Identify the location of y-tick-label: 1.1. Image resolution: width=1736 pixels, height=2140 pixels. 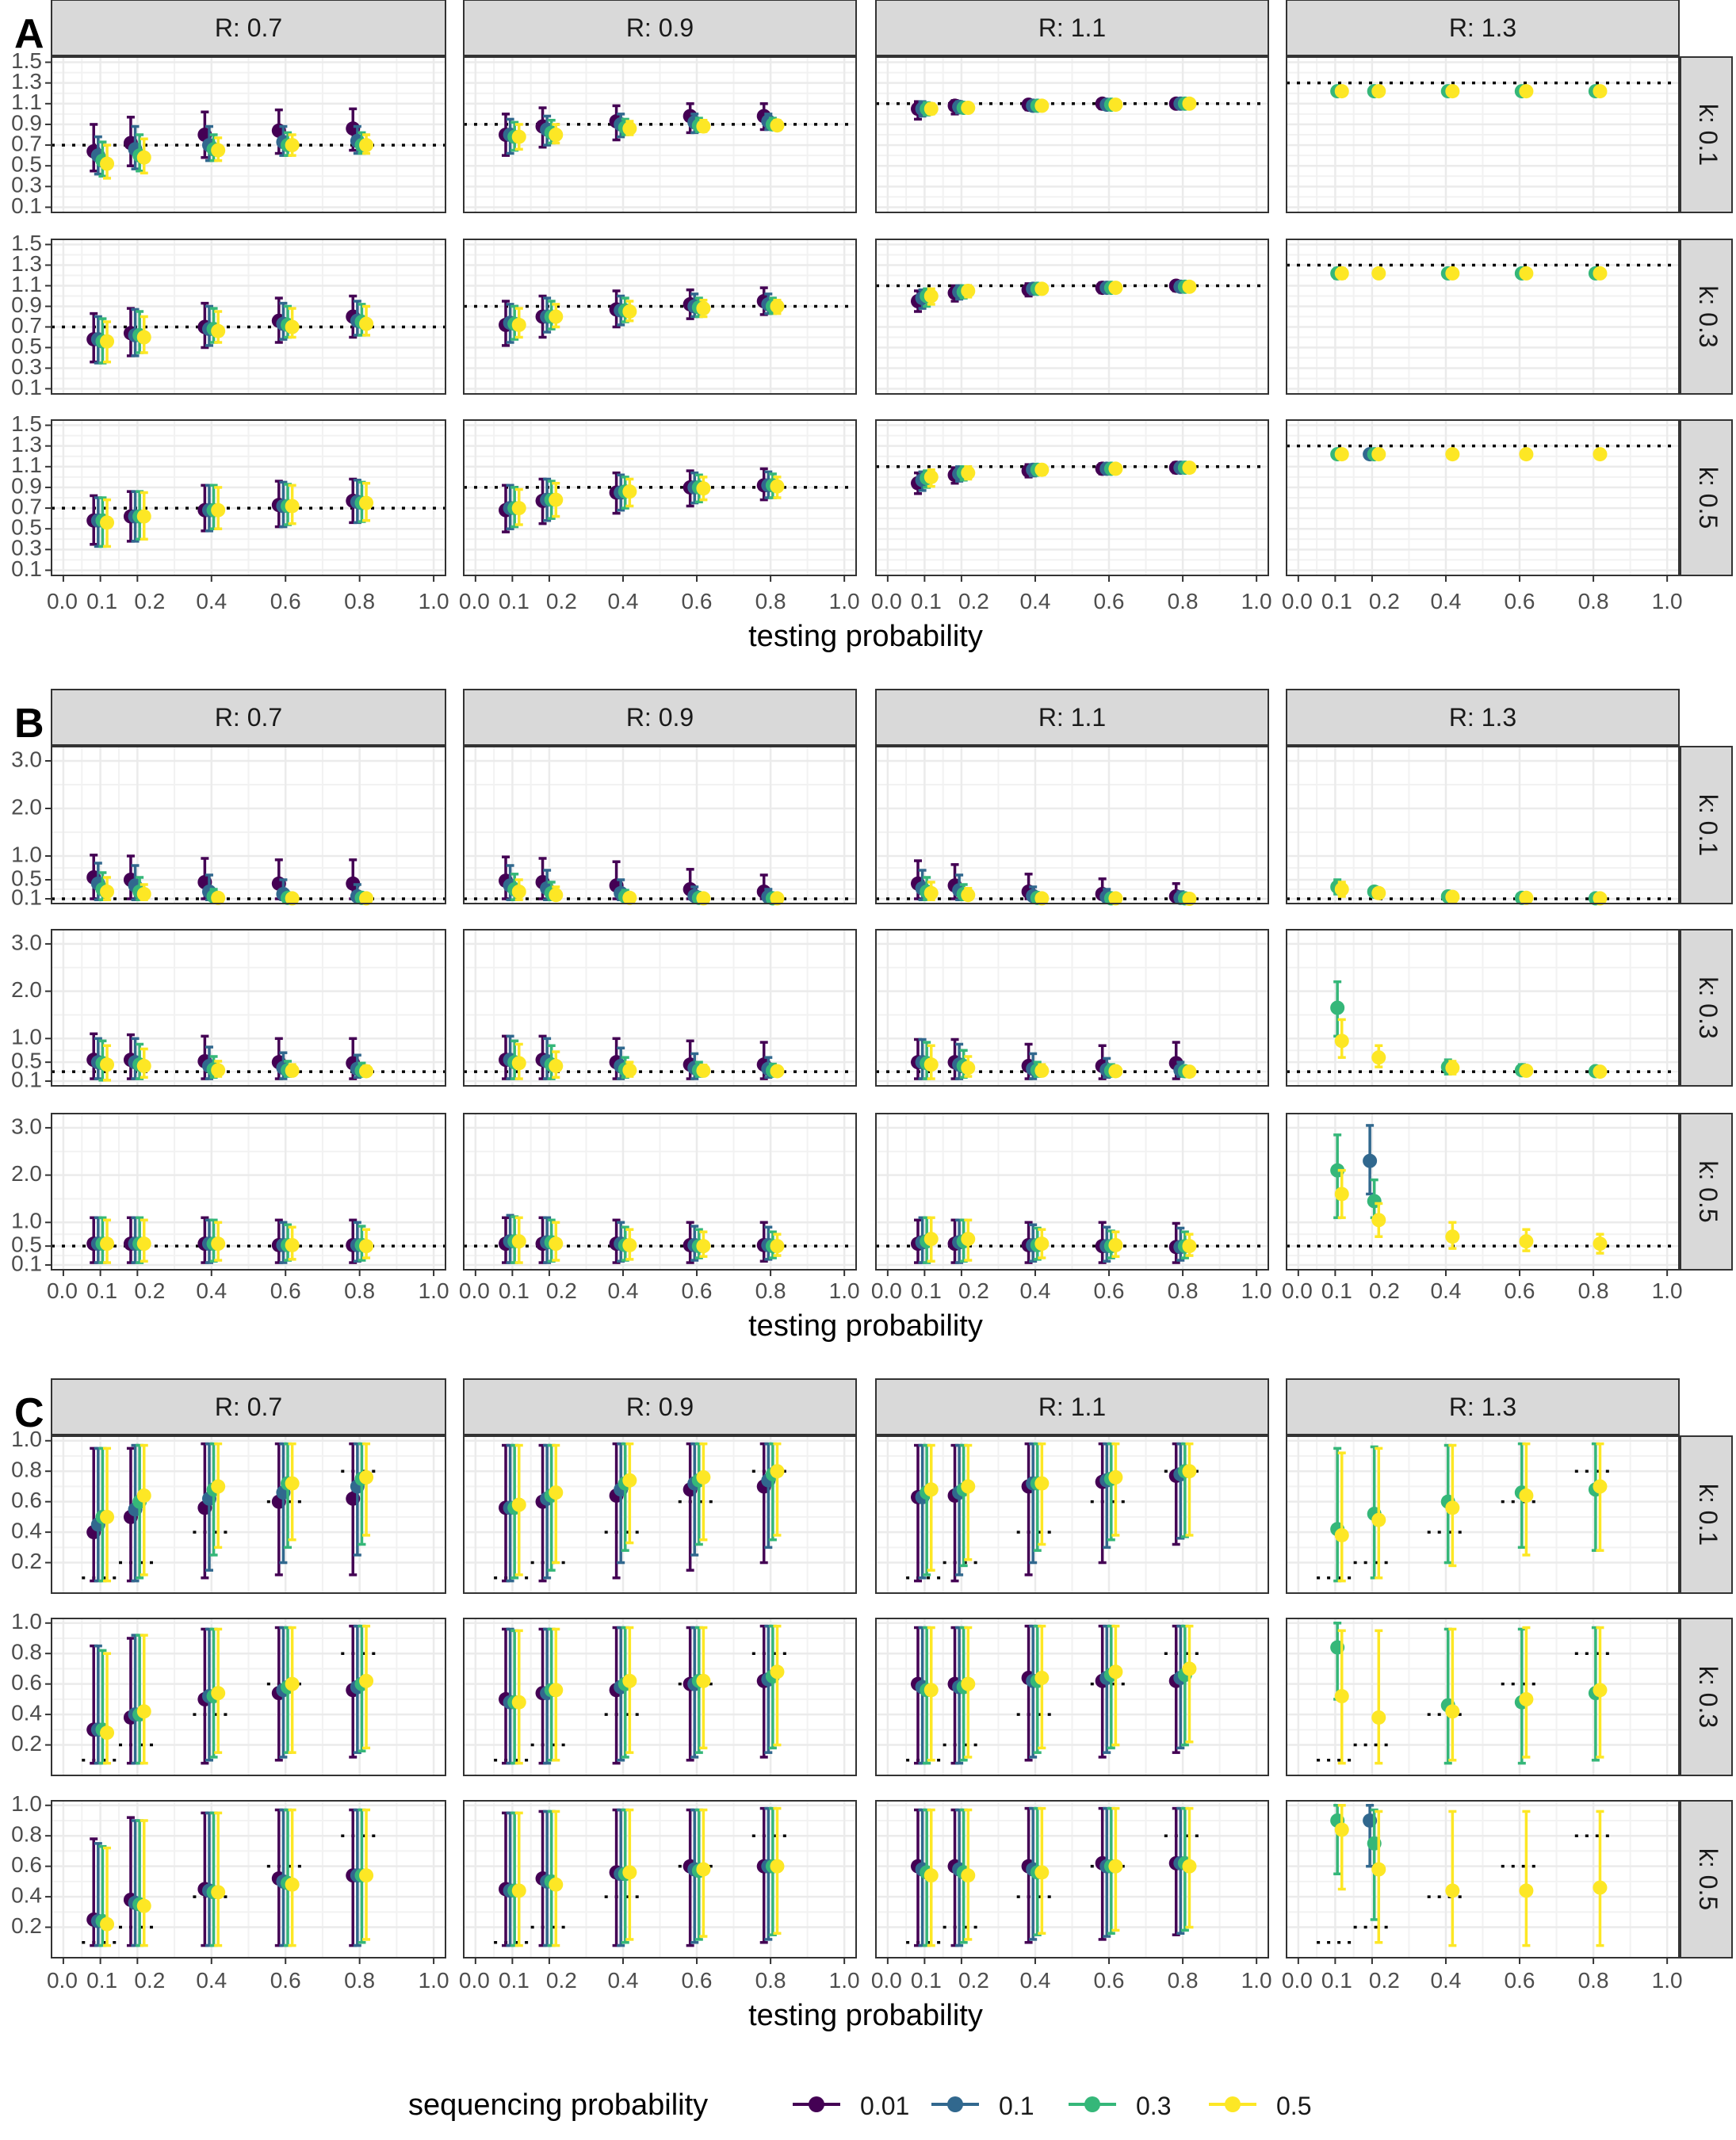
(26, 102).